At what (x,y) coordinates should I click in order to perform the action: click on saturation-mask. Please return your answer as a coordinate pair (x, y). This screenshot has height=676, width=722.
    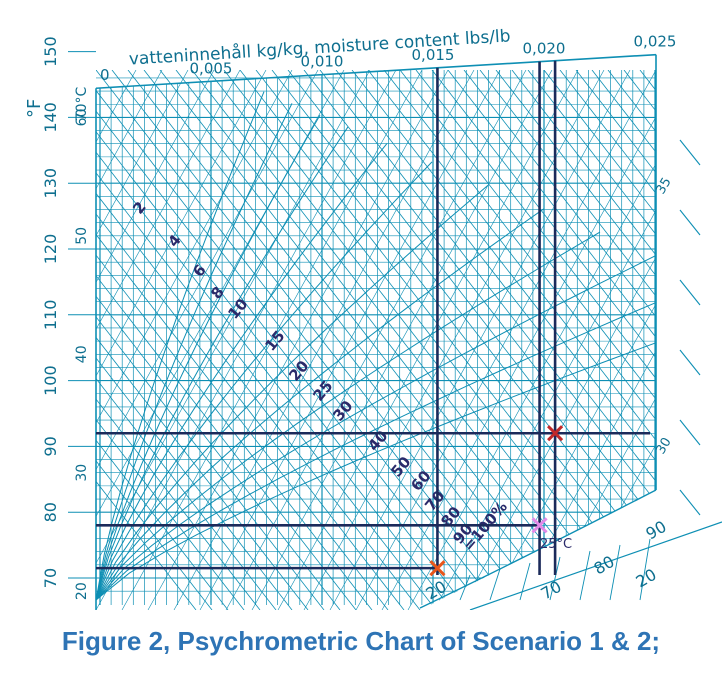
    Looking at the image, I should click on (571, 550).